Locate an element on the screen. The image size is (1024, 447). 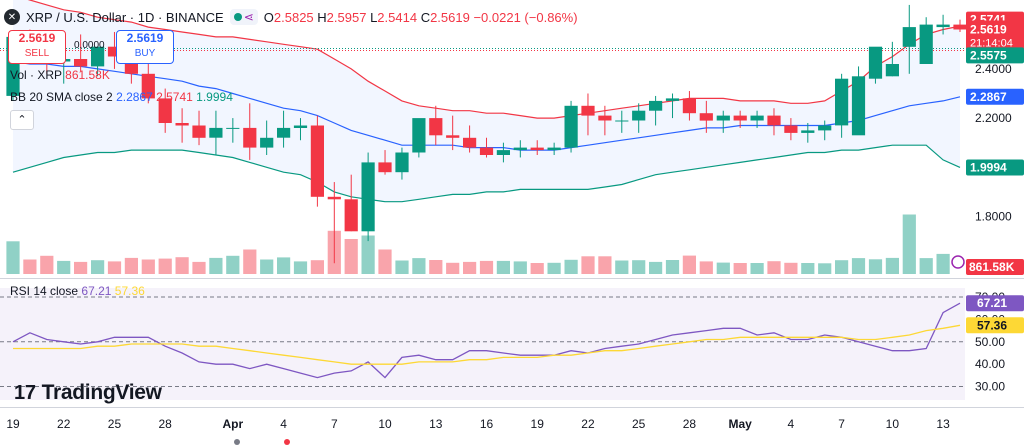
sell-button: 2.5619 SELL is located at coordinates (37, 47).